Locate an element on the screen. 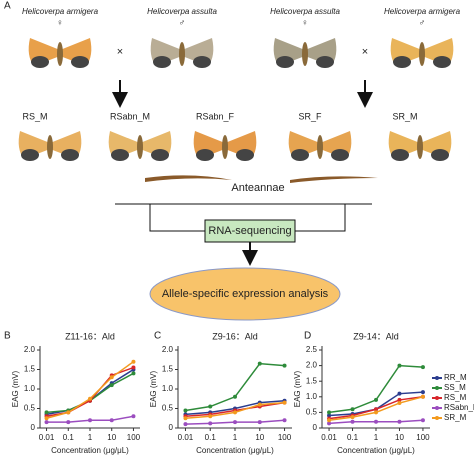 Image resolution: width=474 pixels, height=461 pixels. offspring-label: RSabn_F is located at coordinates (215, 116).